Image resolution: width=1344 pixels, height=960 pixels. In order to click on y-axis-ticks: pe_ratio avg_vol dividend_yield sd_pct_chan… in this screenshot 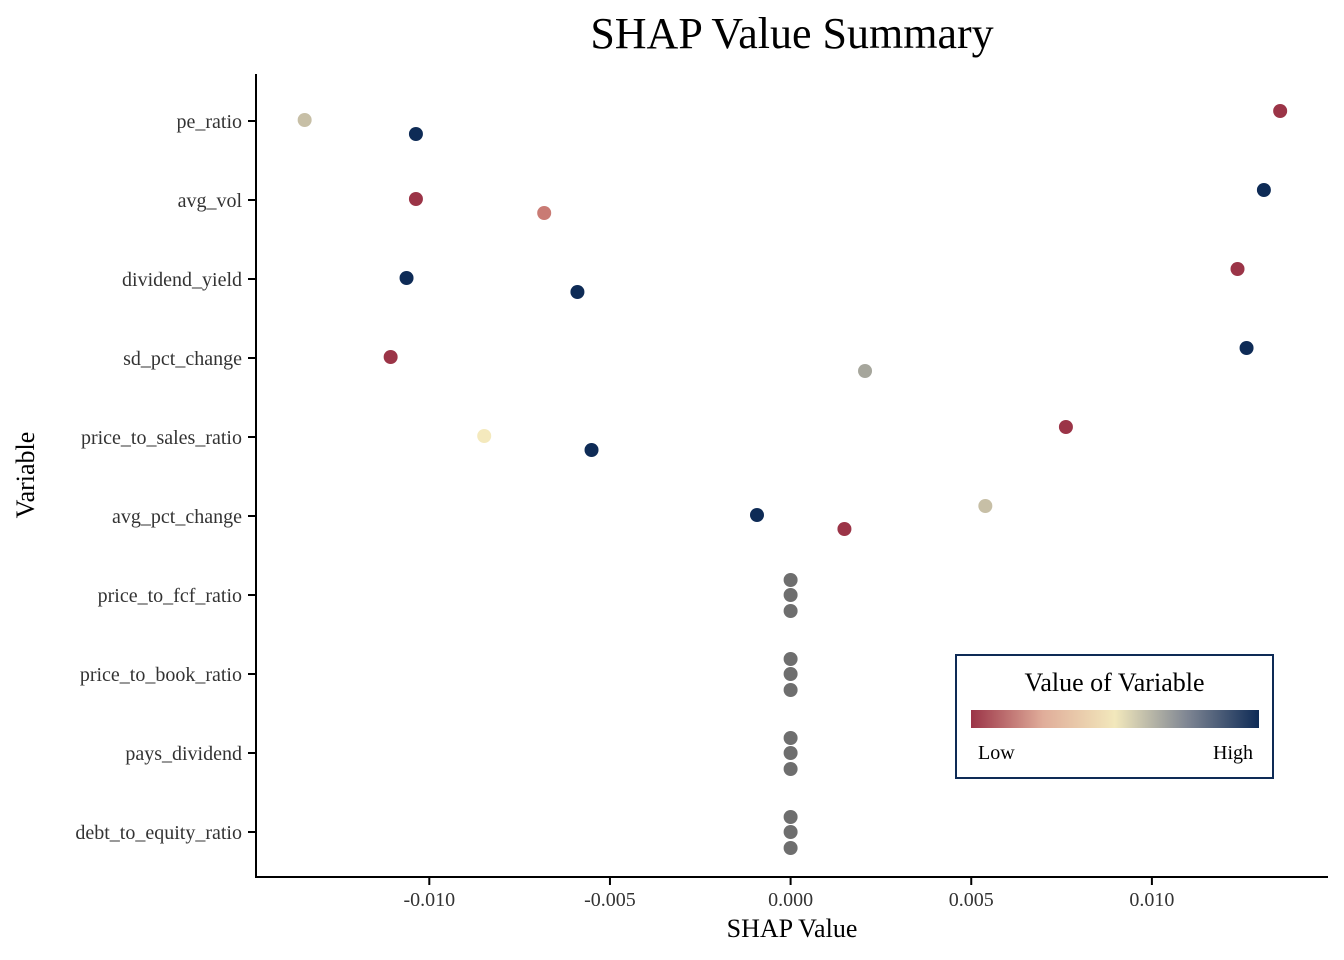, I will do `click(165, 477)`.